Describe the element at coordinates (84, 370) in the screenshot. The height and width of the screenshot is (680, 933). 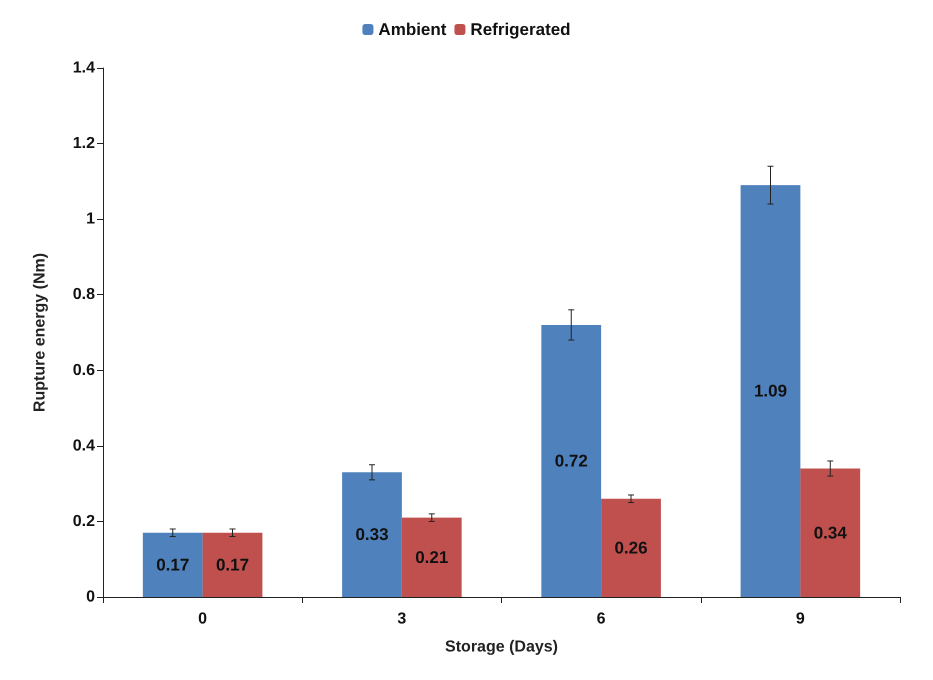
I see `y-tick-label: 0.6` at that location.